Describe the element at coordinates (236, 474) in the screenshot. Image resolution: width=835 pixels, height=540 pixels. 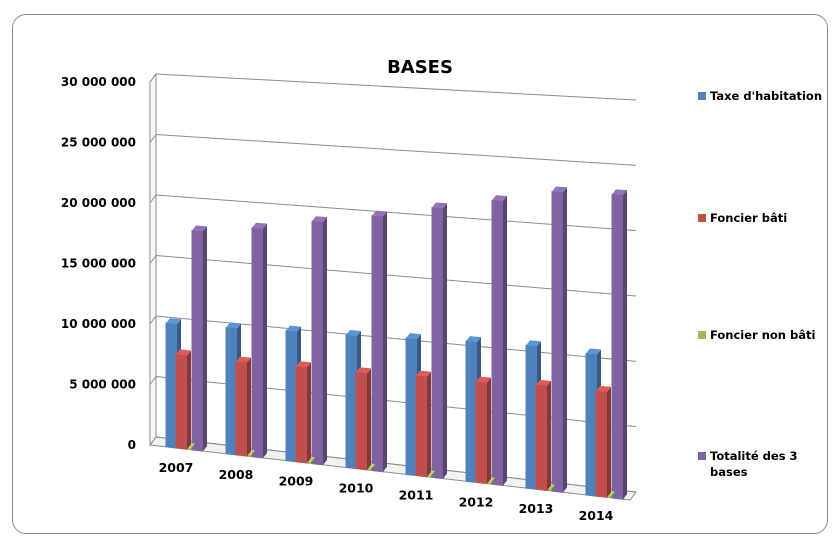
I see `x-tick-label: 2008` at that location.